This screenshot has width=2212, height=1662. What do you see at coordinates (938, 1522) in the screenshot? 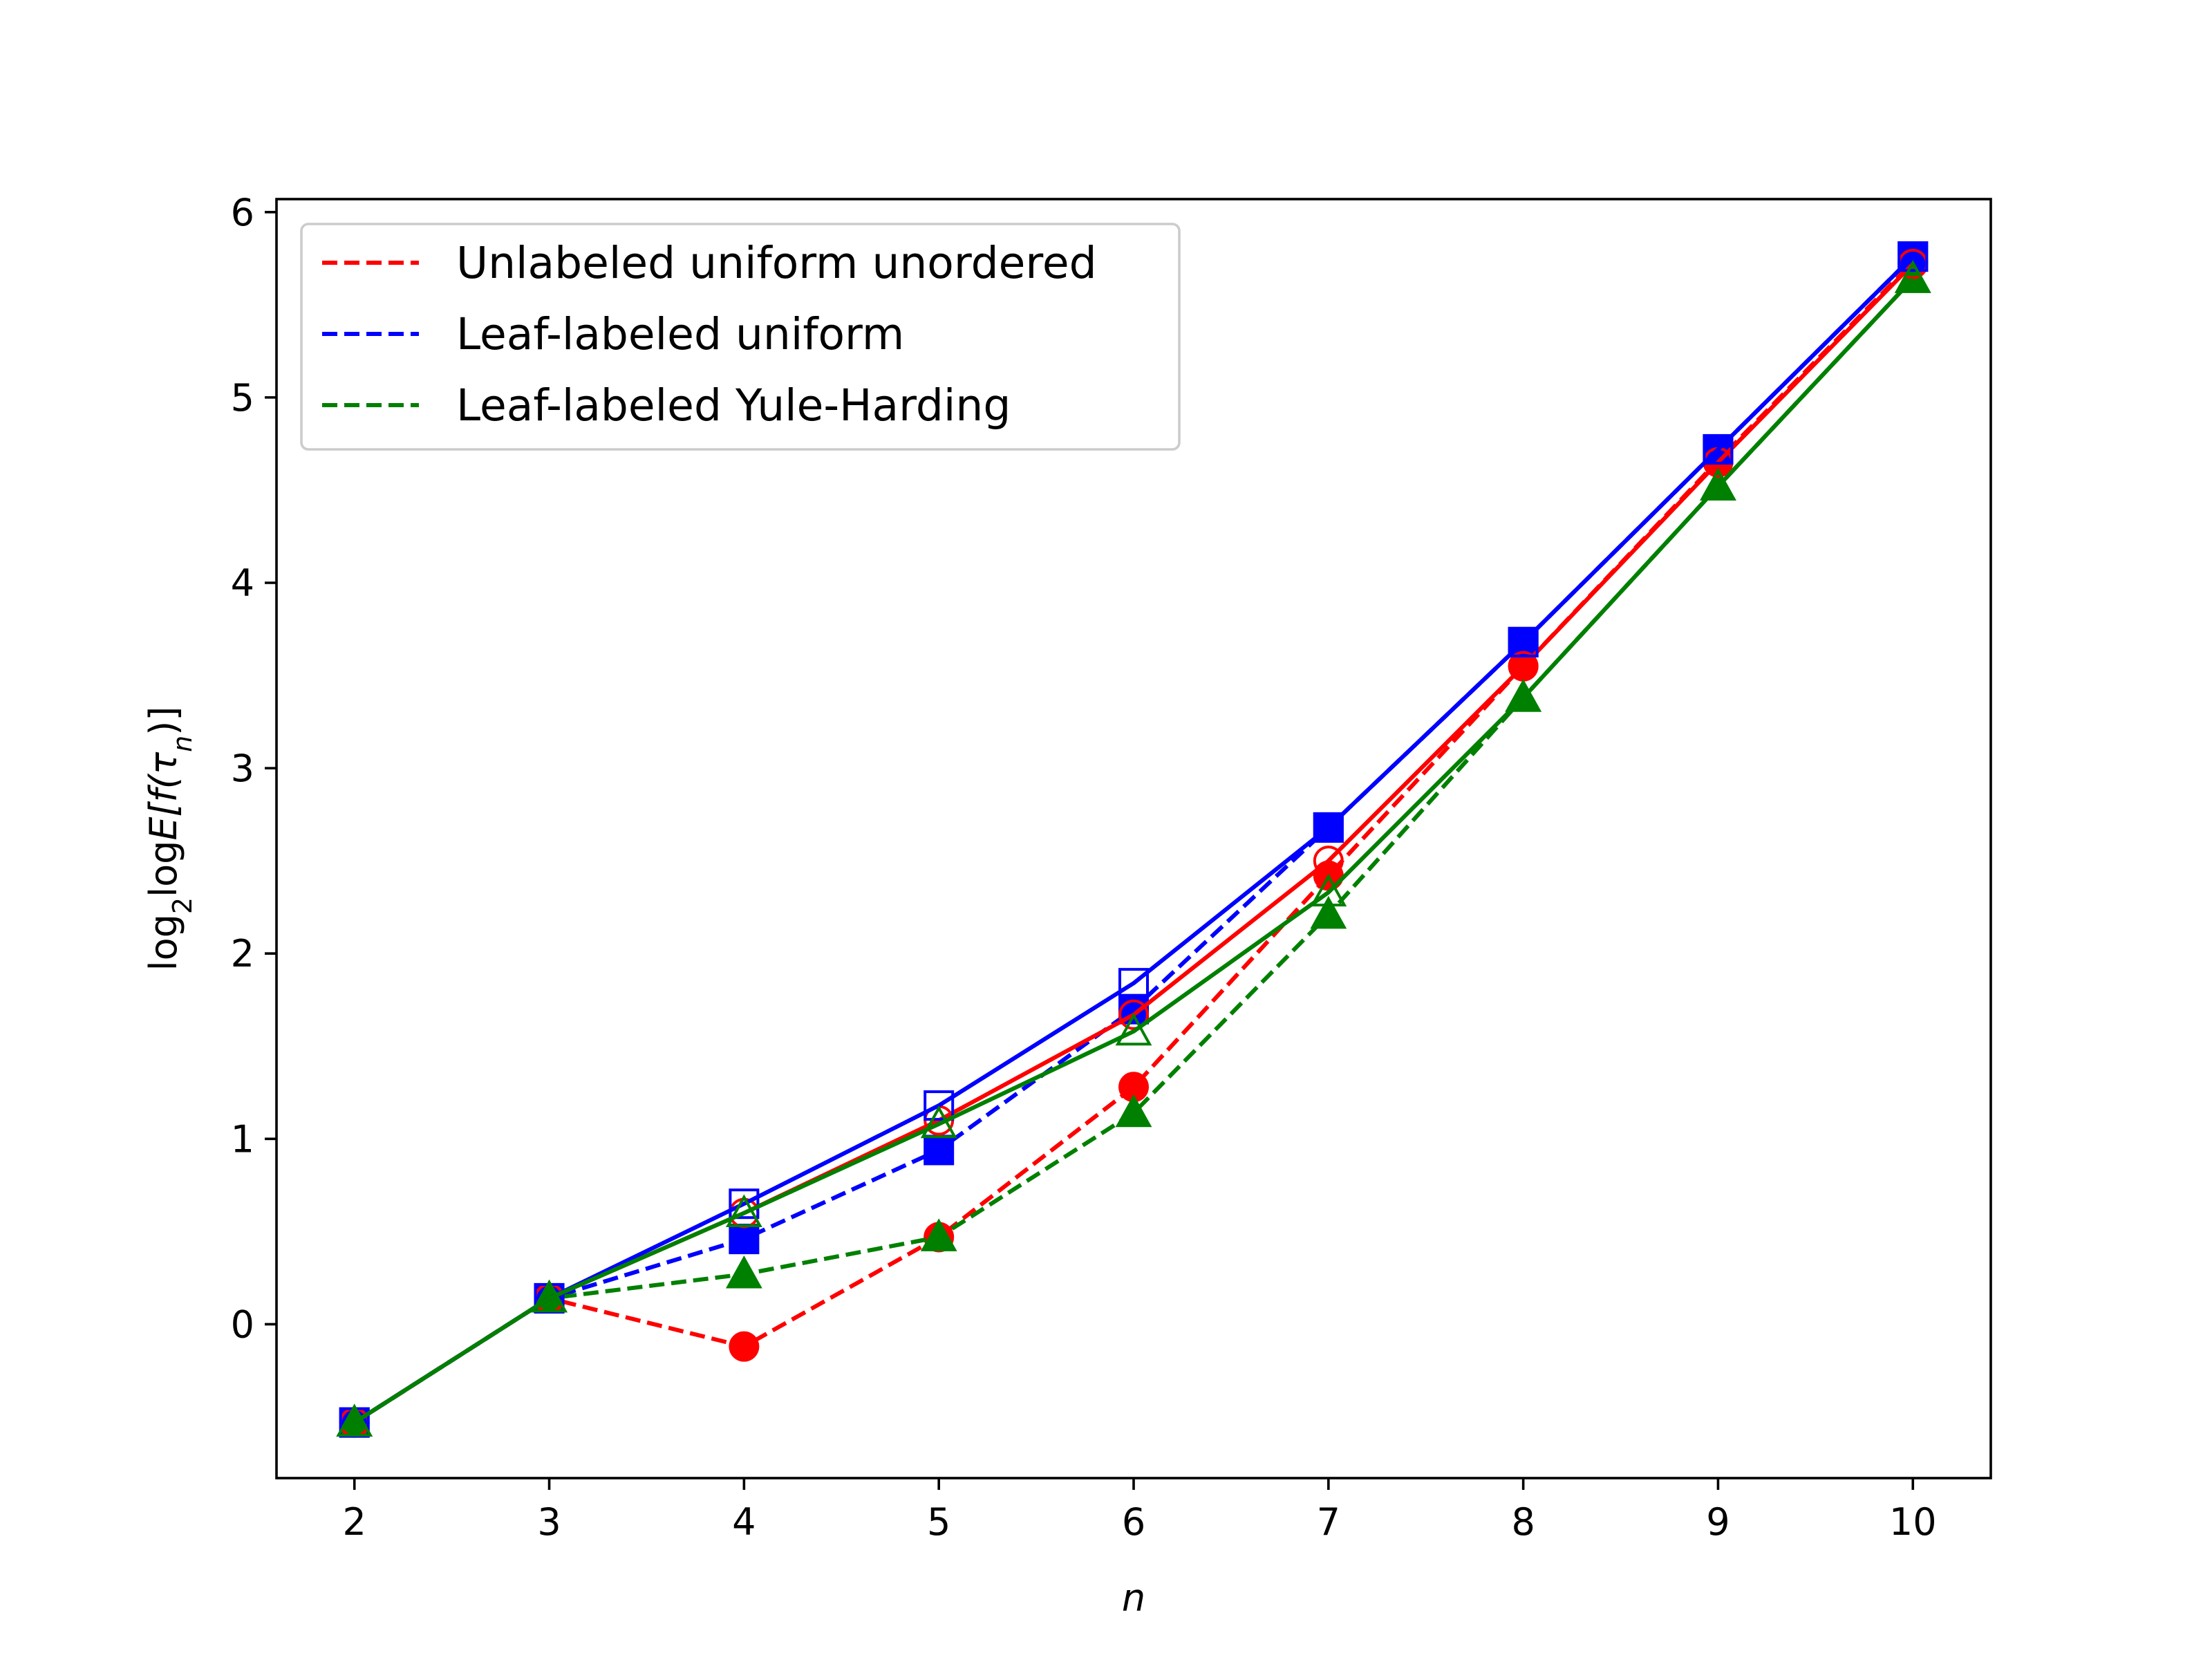
I see `x-tick-label: 5` at bounding box center [938, 1522].